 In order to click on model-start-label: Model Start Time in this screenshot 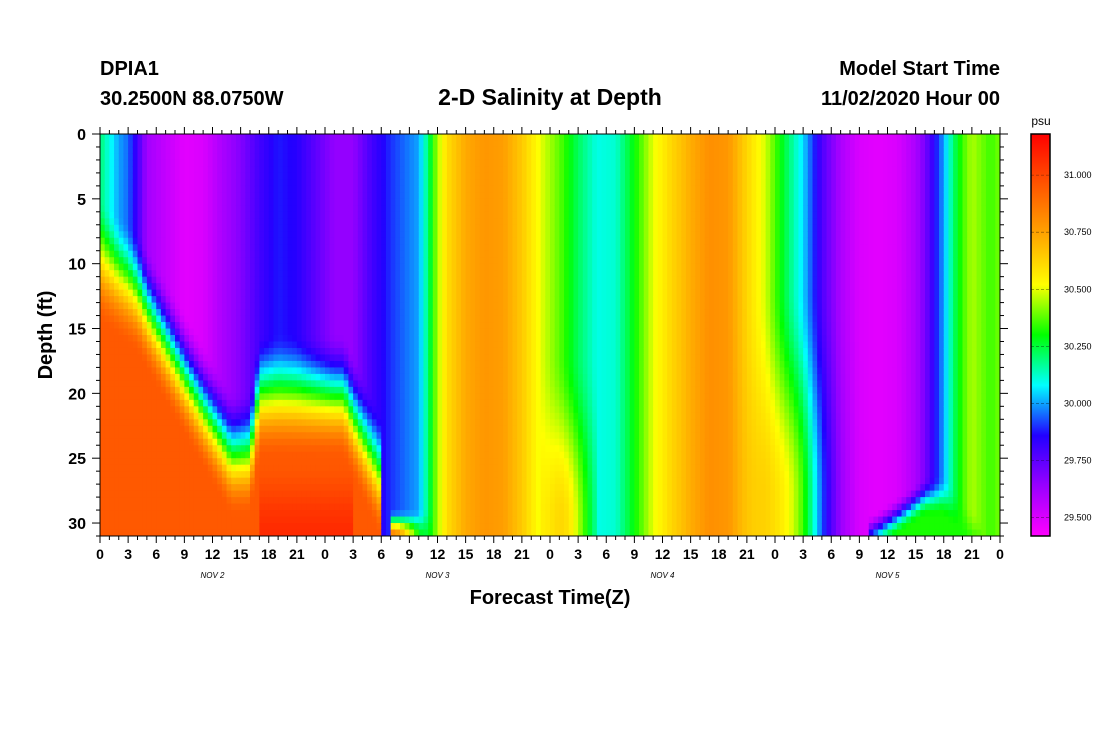, I will do `click(919, 69)`.